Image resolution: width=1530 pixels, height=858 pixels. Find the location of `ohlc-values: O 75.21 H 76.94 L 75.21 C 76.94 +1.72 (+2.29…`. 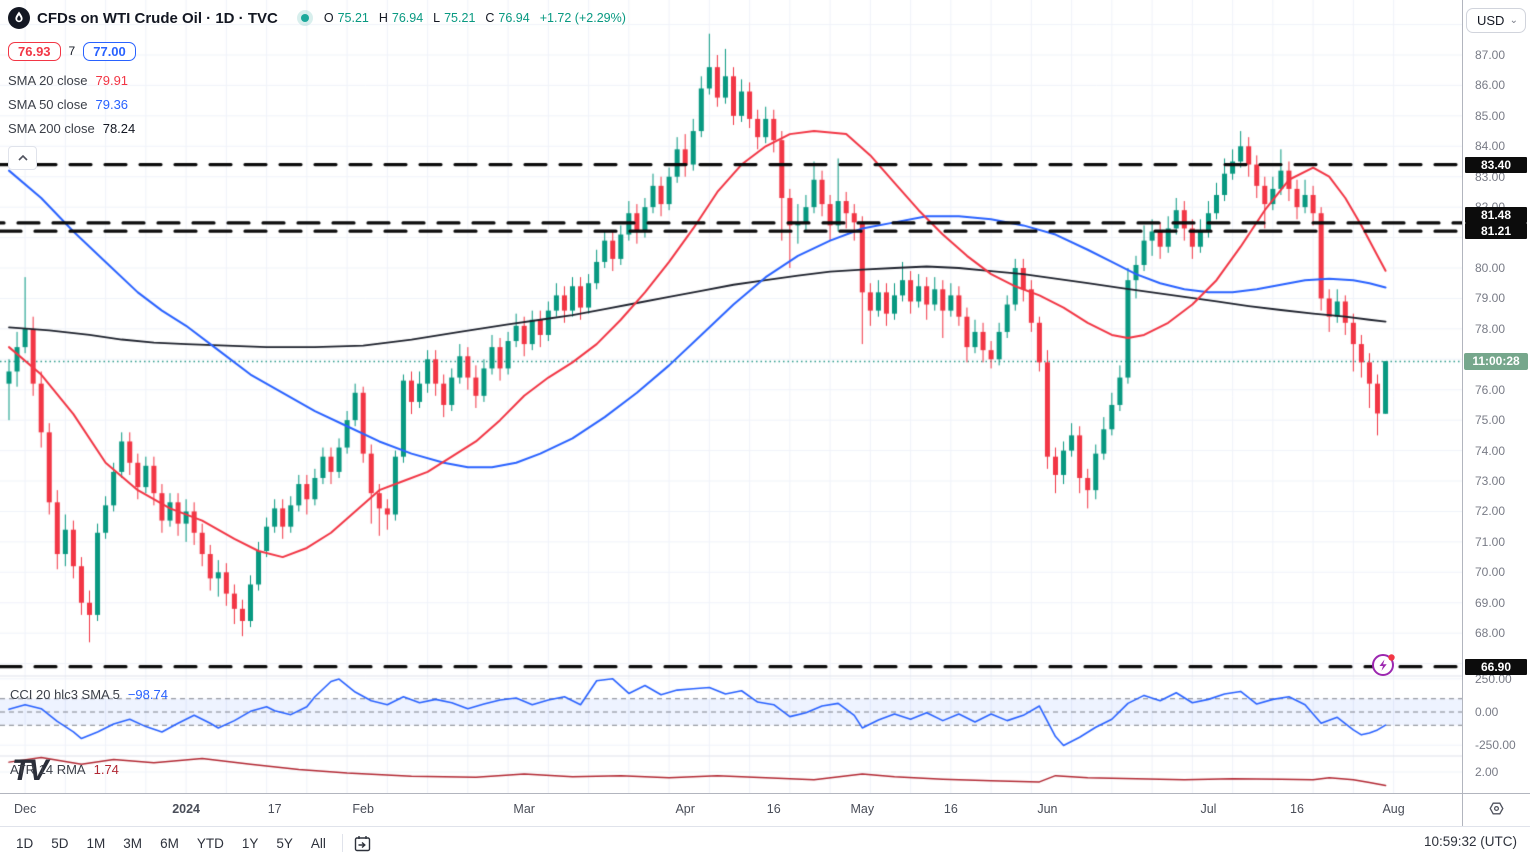

ohlc-values: O 75.21 H 76.94 L 75.21 C 76.94 +1.72 (+2.29… is located at coordinates (474, 18).